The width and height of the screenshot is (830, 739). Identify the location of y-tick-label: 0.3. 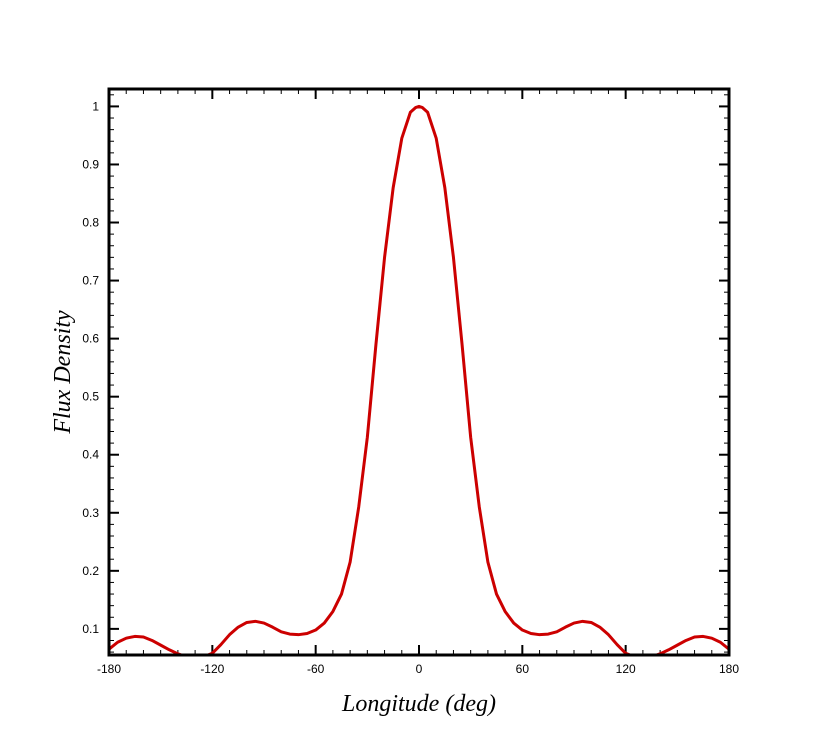
(90, 513).